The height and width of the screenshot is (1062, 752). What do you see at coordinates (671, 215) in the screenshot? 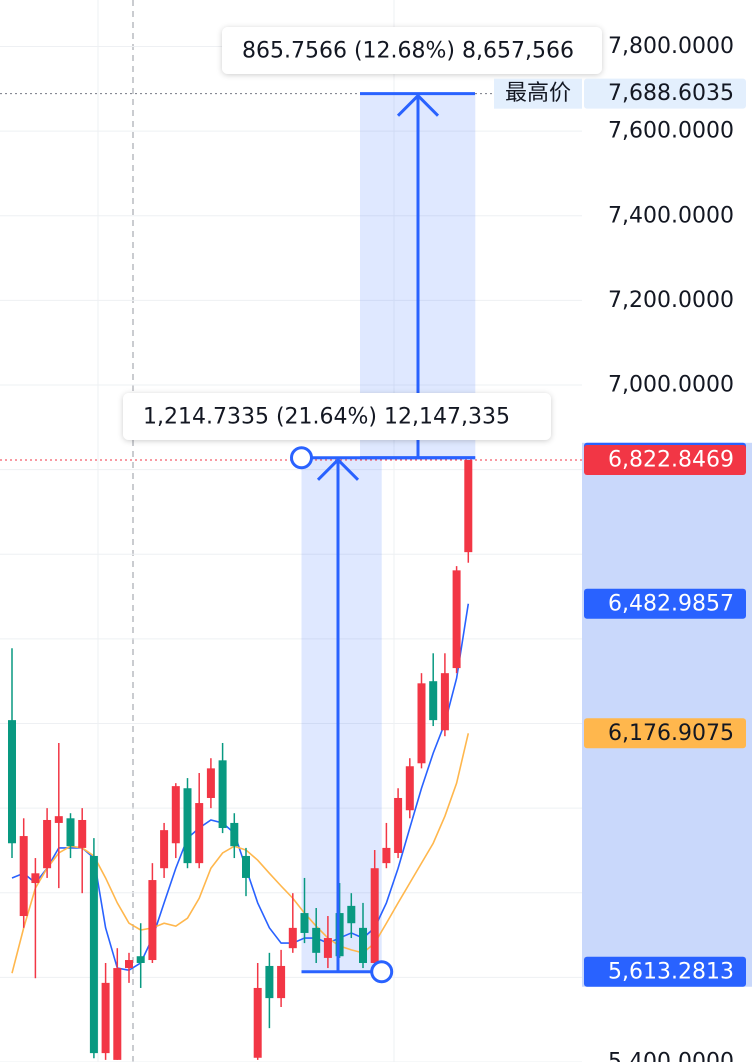
I see `y-tick-label: 7,400.0000` at bounding box center [671, 215].